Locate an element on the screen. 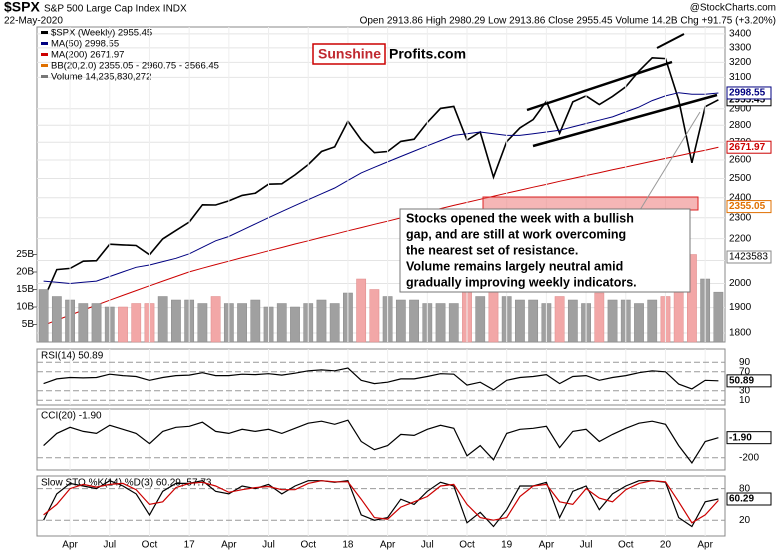 The width and height of the screenshot is (780, 552). y-tick-label: 20 is located at coordinates (745, 520).